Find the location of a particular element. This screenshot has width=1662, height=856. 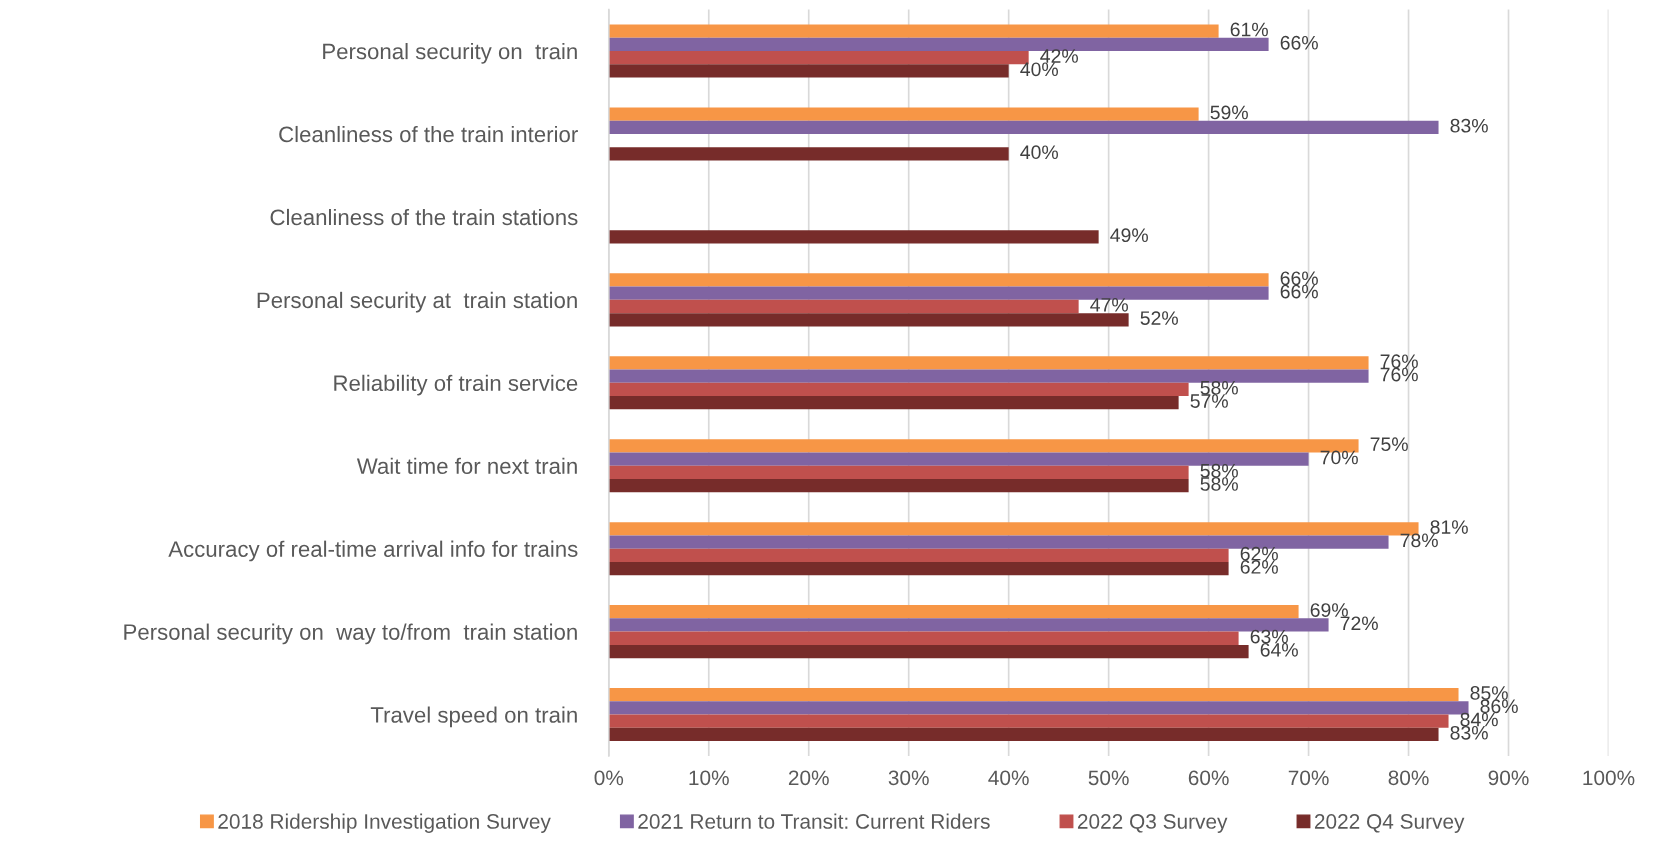

x-tick-label: 90% is located at coordinates (1508, 778).